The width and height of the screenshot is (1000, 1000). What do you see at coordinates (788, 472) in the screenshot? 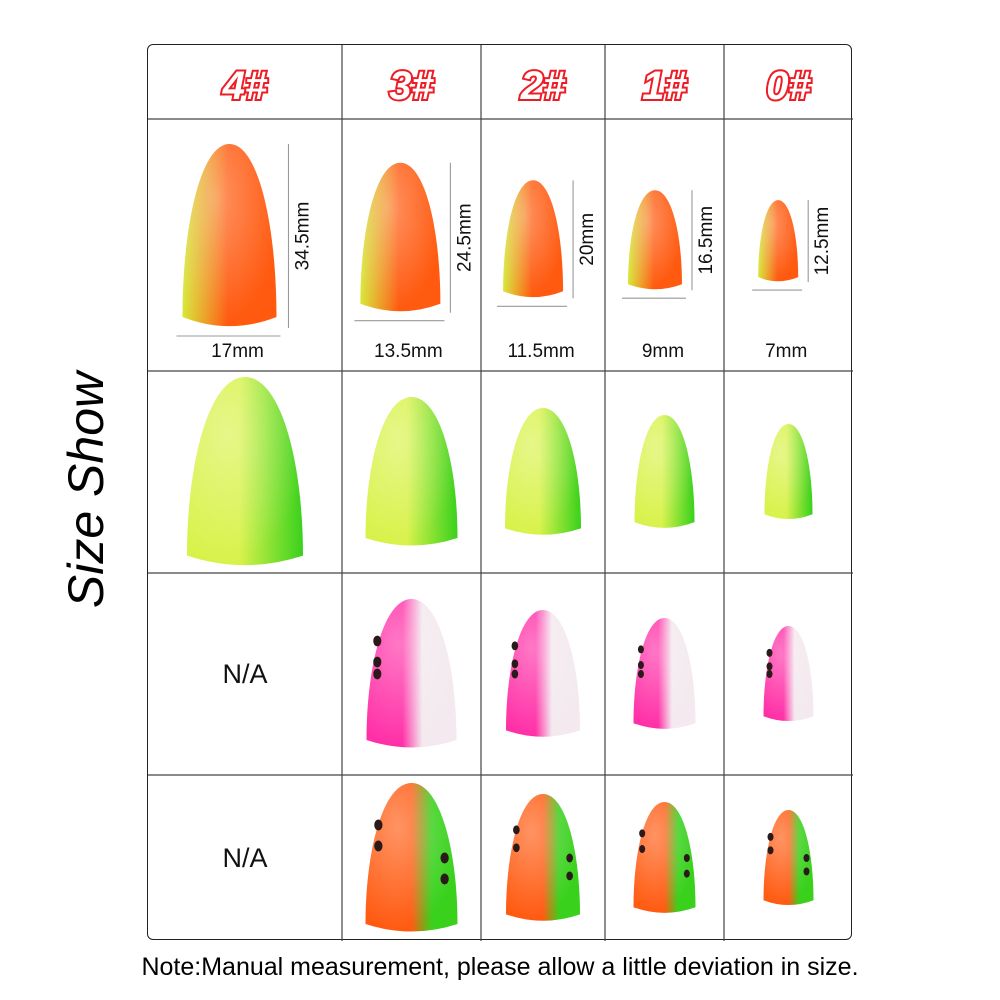
I see `float-green-yellow-0#` at bounding box center [788, 472].